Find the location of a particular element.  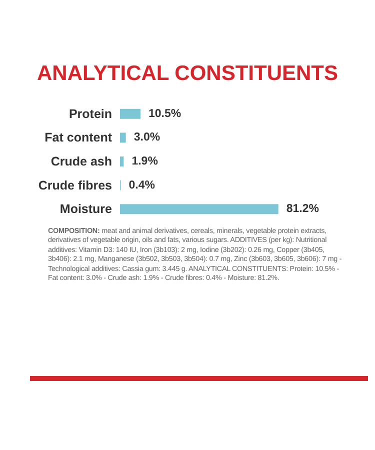

chart-title: ANALYTICAL CONSTITUENTS is located at coordinates (187, 73).